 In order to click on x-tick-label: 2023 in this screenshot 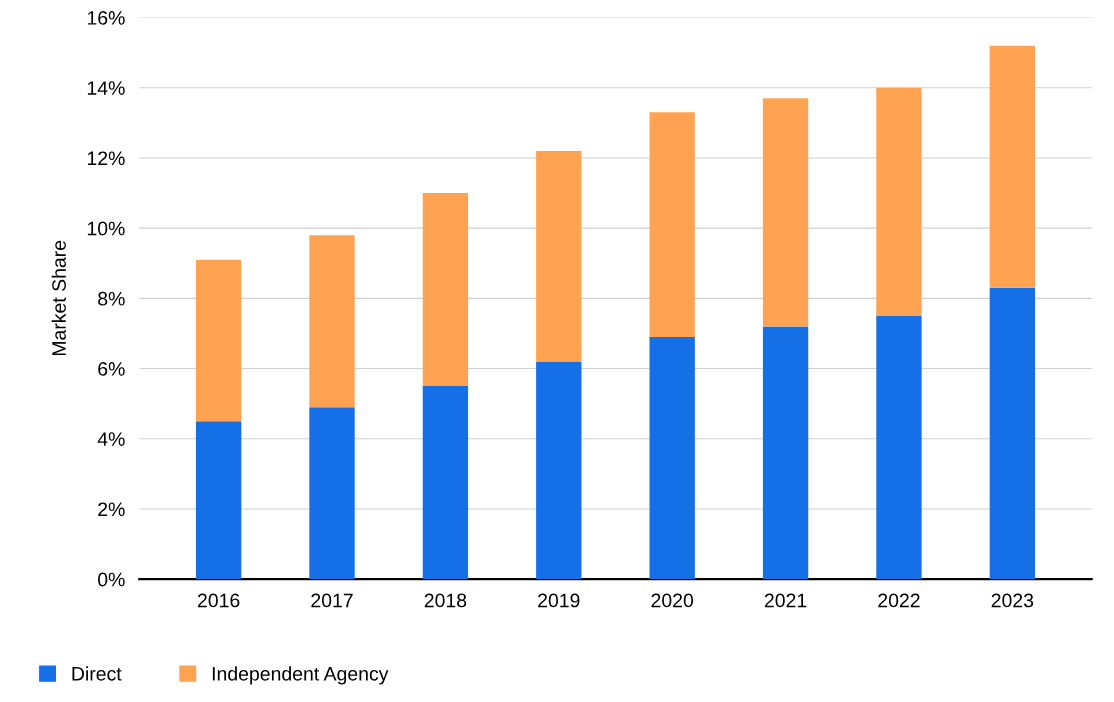, I will do `click(1012, 600)`.